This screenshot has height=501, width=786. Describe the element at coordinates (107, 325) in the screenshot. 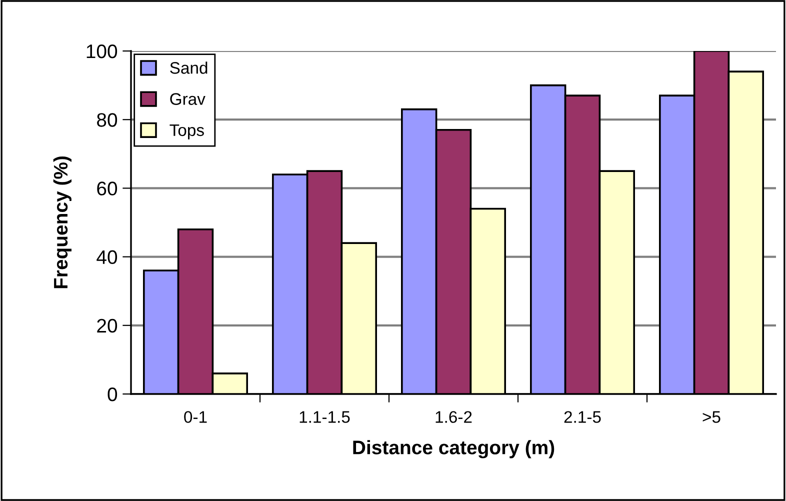

I see `y-tick-label: 20` at that location.